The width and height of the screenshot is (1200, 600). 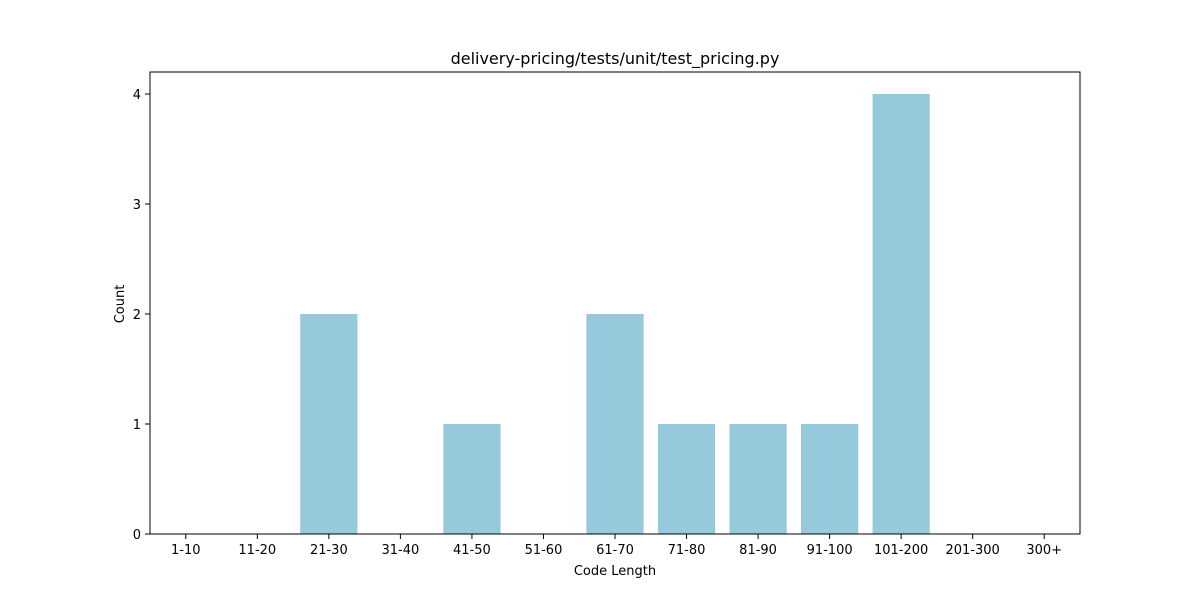 I want to click on x-tick-label: 101-200, so click(x=901, y=550).